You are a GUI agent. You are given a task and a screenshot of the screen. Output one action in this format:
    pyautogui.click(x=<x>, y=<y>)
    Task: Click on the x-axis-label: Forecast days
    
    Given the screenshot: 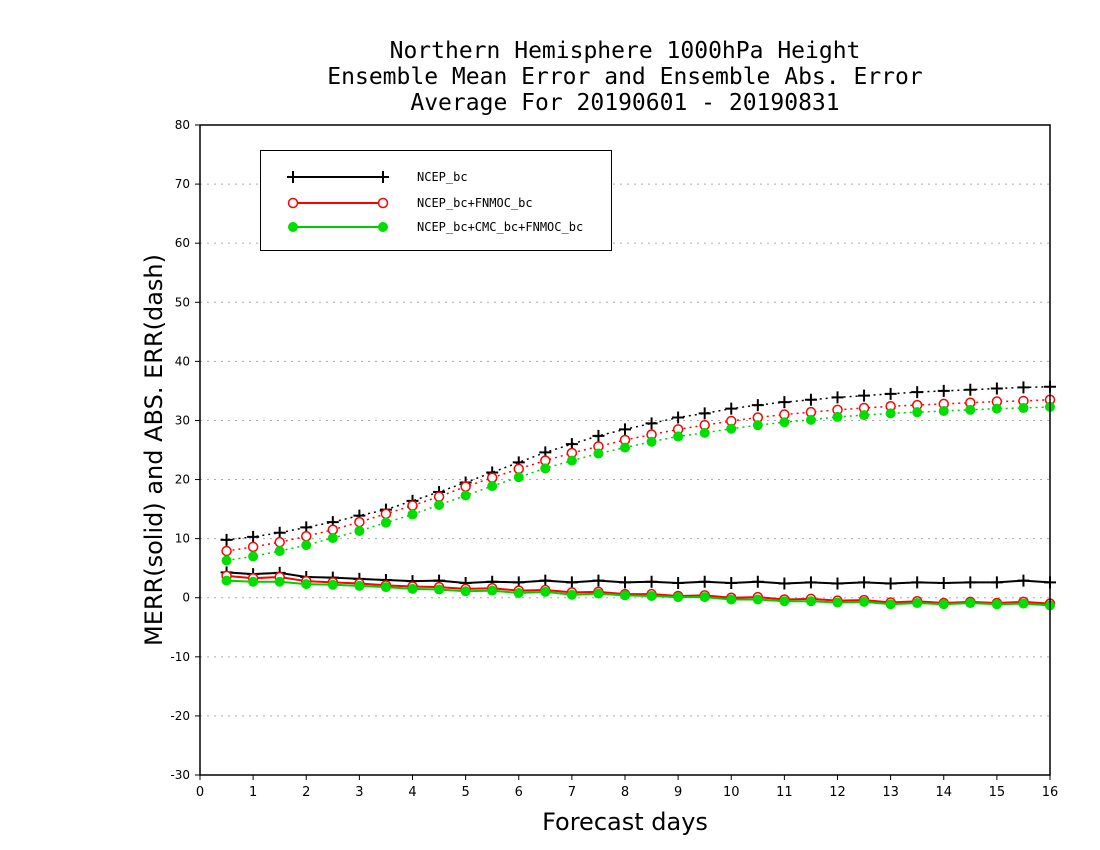 What is the action you would take?
    pyautogui.click(x=625, y=822)
    